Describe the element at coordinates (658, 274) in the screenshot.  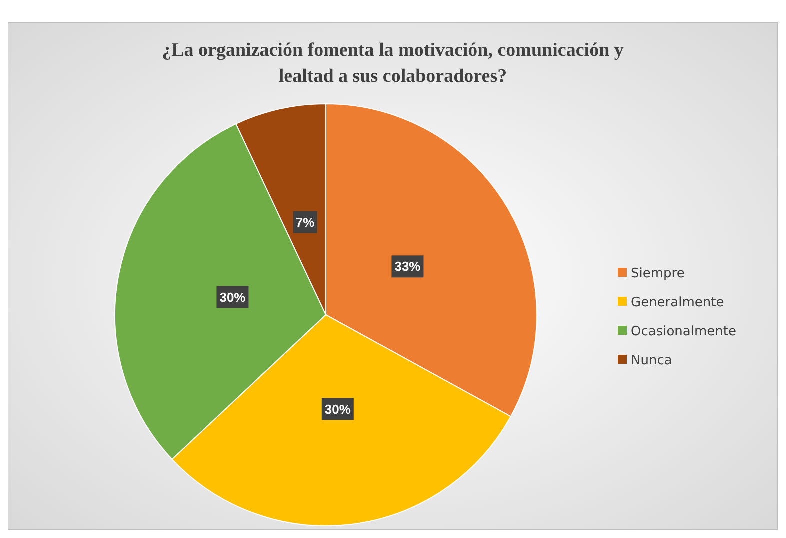
I see `slice-label: Siempre` at that location.